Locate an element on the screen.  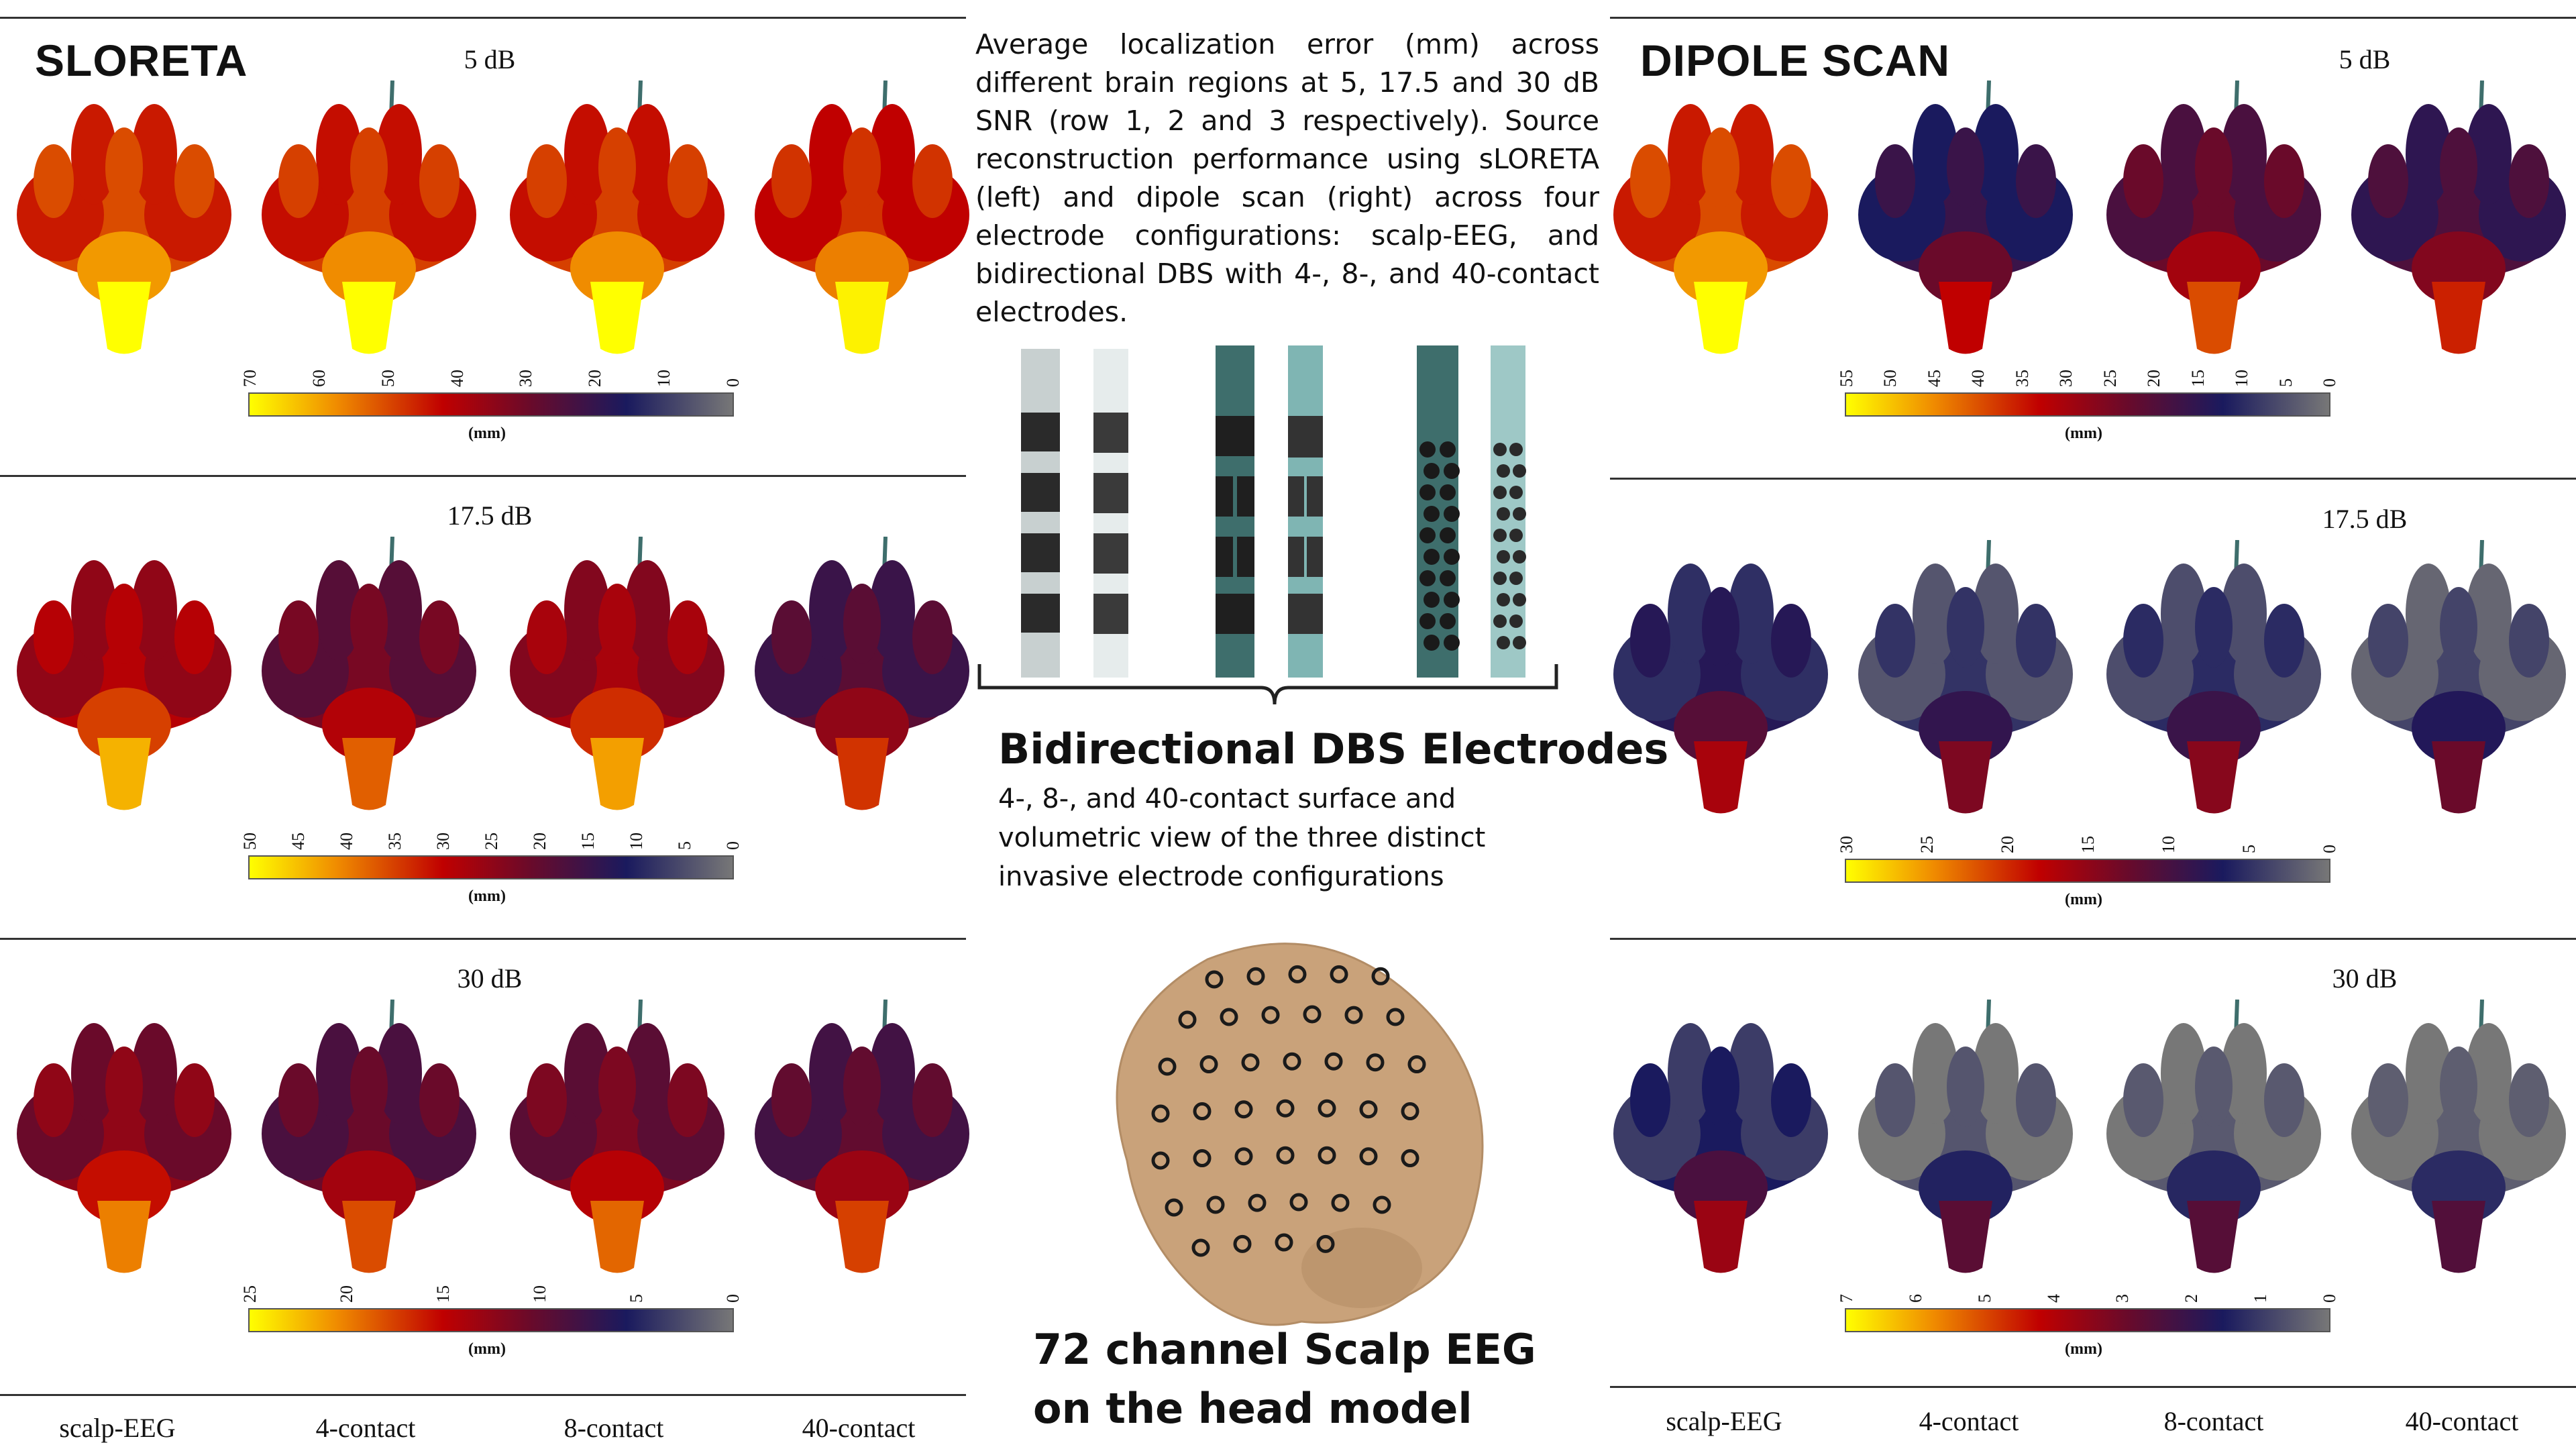
dbs-title: Bidirectional DBS Electrodes is located at coordinates (1333, 748).